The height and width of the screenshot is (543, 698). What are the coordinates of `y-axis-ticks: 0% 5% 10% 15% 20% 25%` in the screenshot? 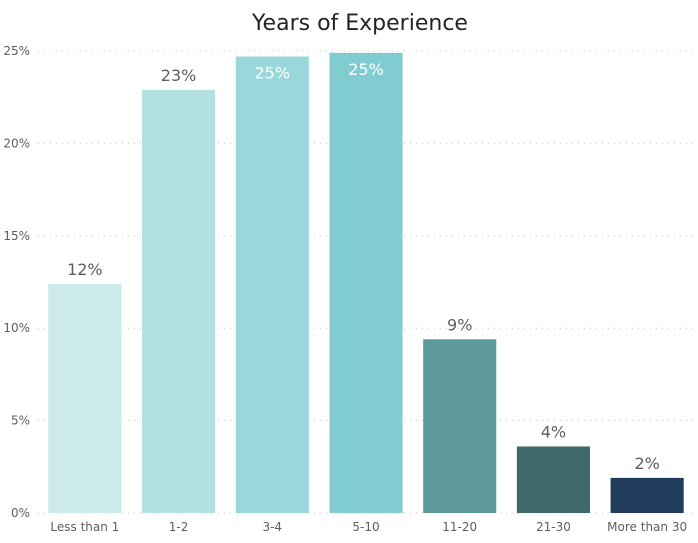 It's located at (16, 282).